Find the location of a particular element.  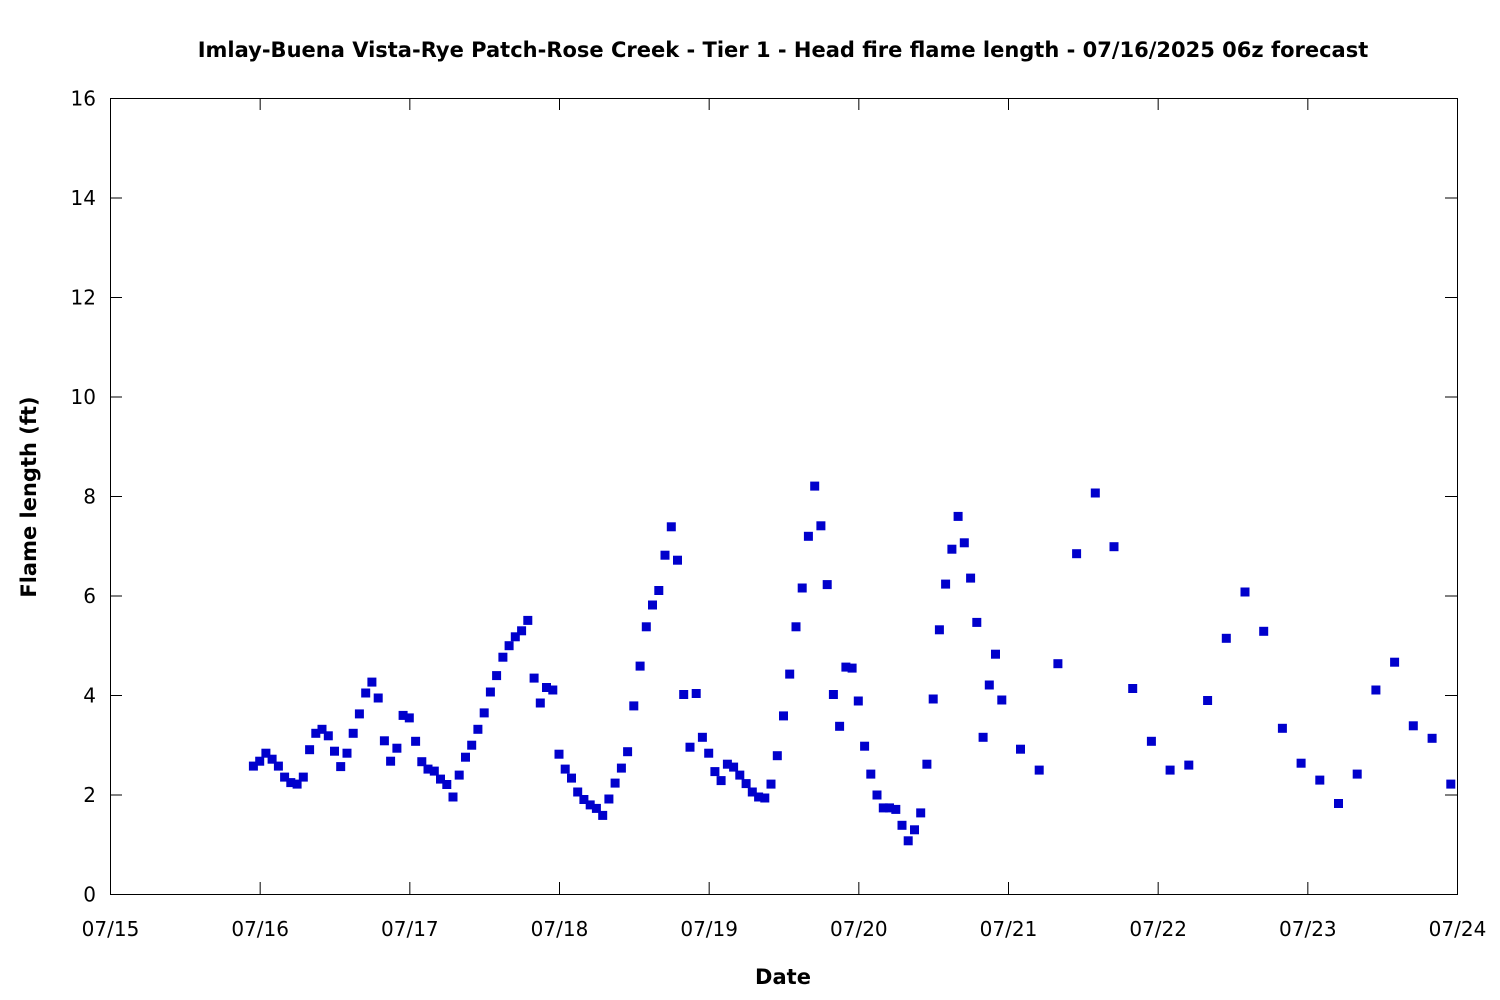

x-tick-label: 07/18 is located at coordinates (560, 929).